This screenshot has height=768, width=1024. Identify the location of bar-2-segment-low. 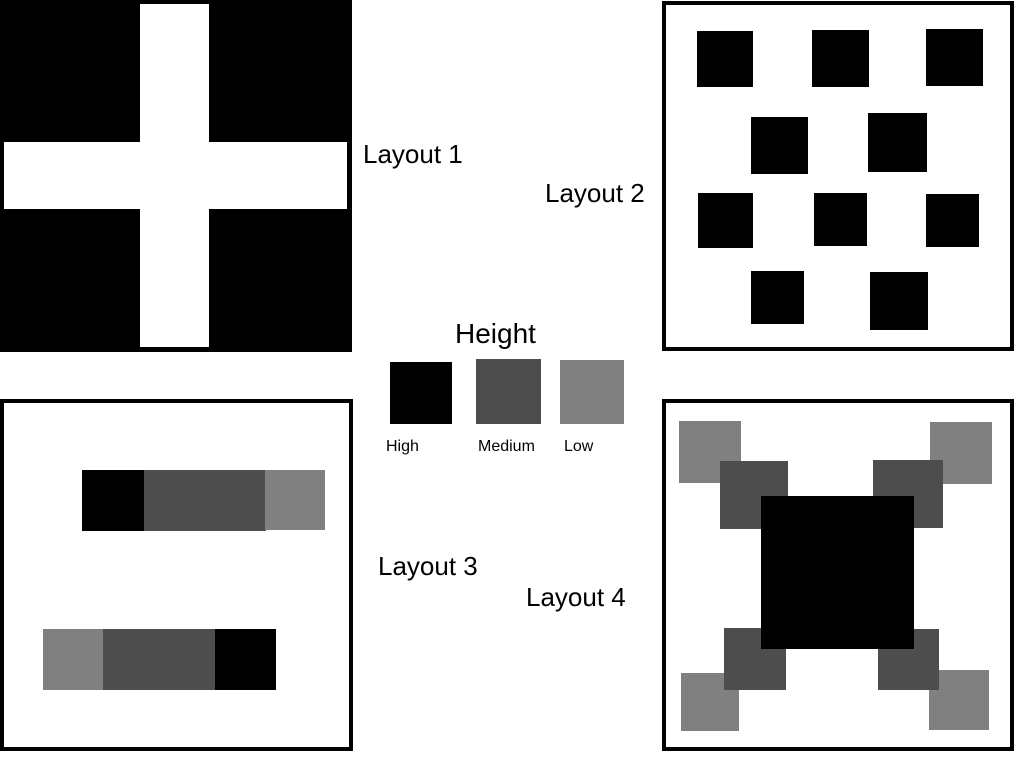
(73, 659).